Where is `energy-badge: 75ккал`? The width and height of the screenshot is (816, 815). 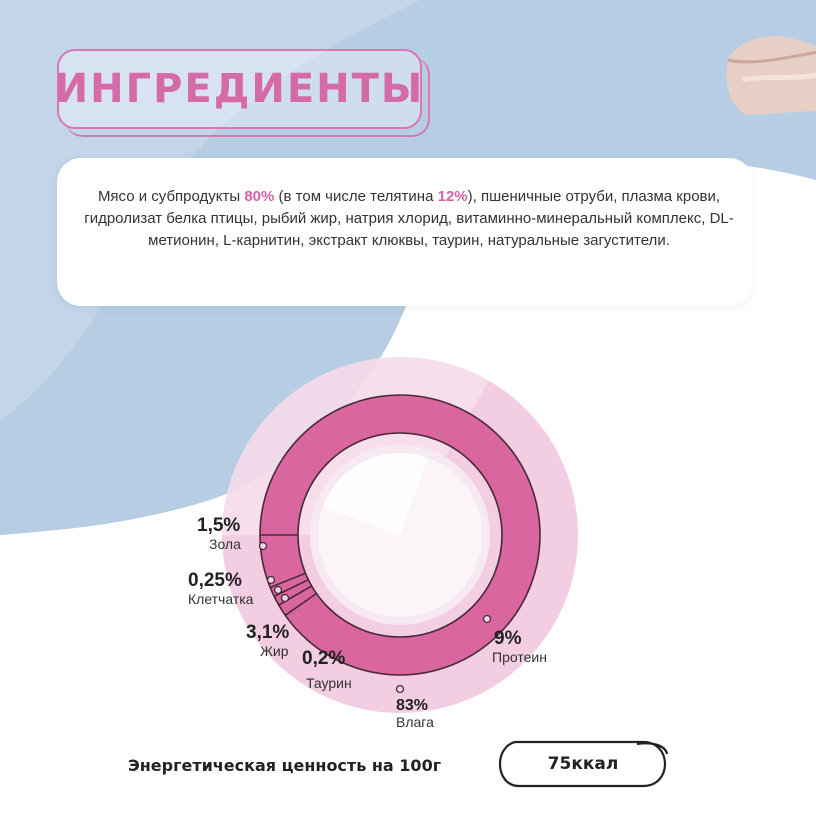
energy-badge: 75ккал is located at coordinates (583, 764).